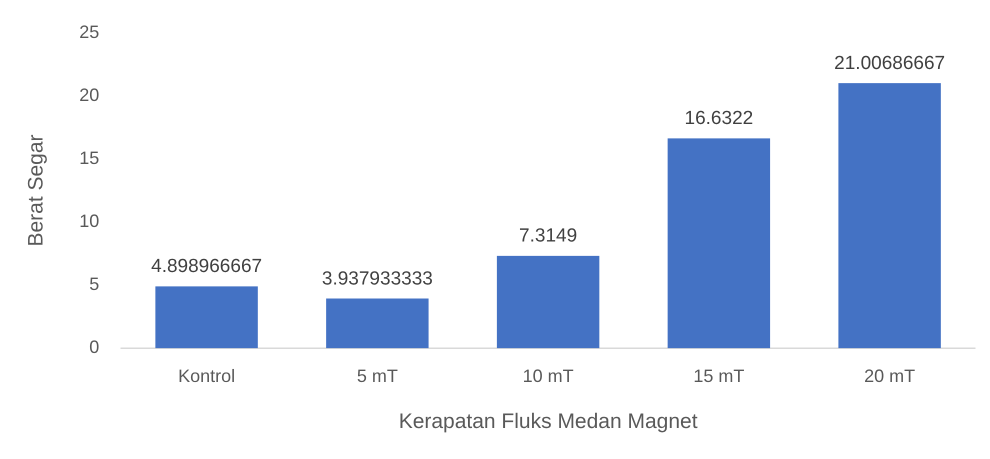 The height and width of the screenshot is (459, 990). Describe the element at coordinates (548, 422) in the screenshot. I see `x-axis-title: Kerapatan Fluks Medan Magnet` at that location.